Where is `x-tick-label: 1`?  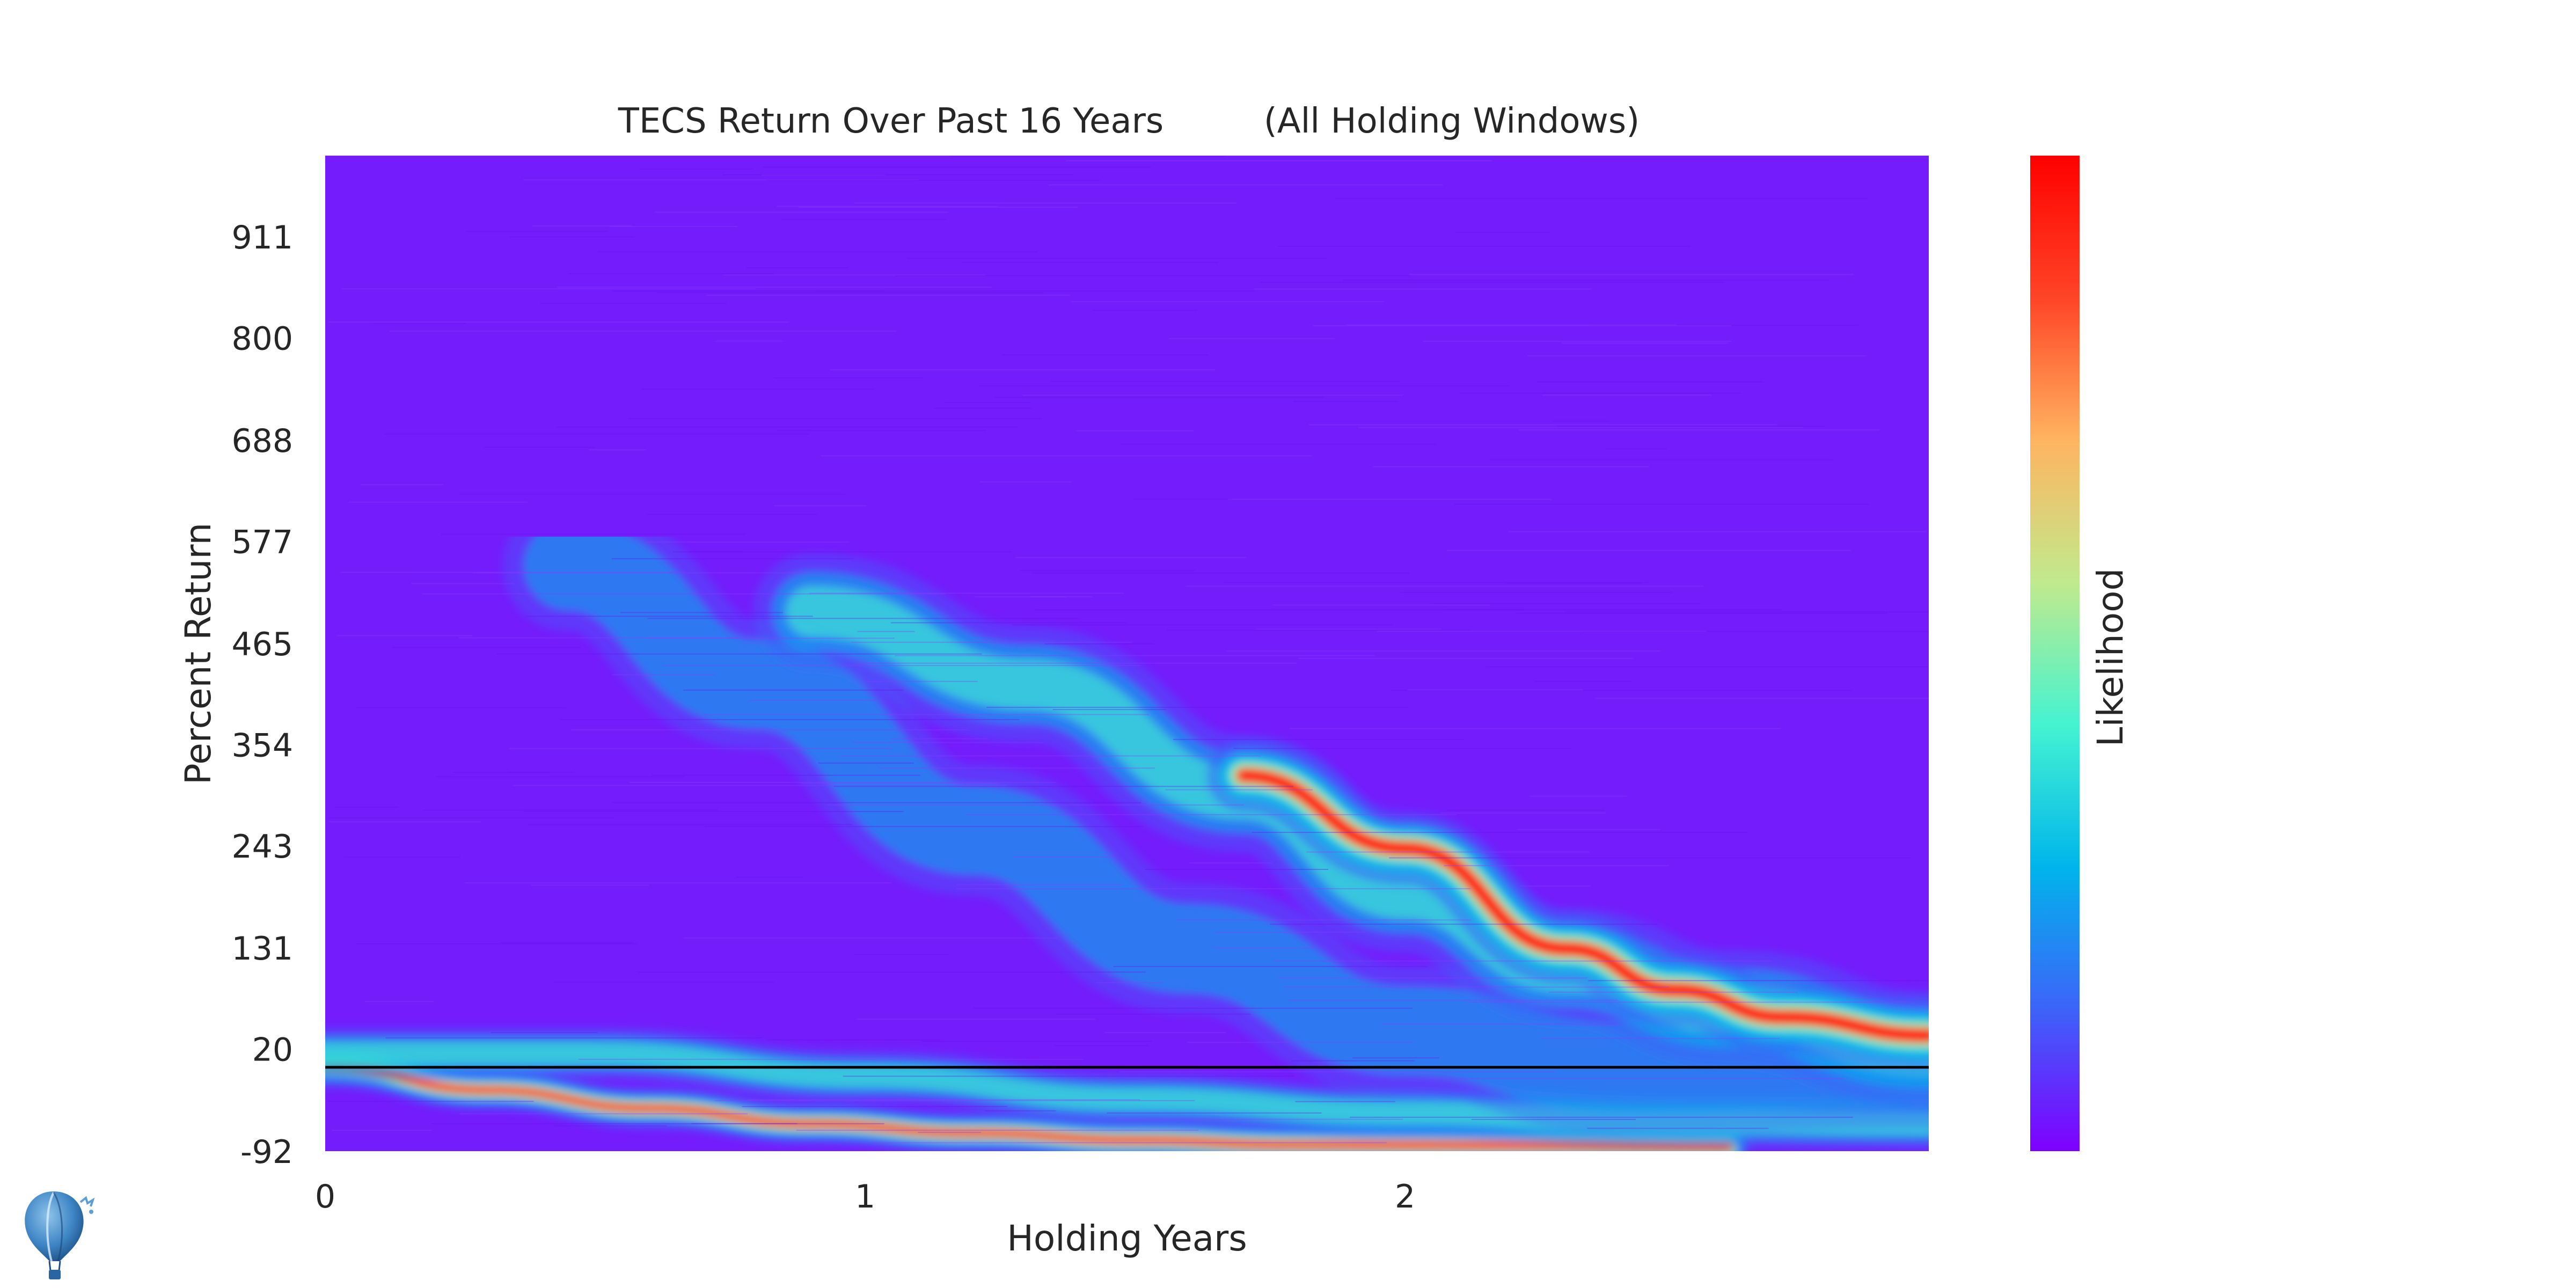 x-tick-label: 1 is located at coordinates (865, 1197).